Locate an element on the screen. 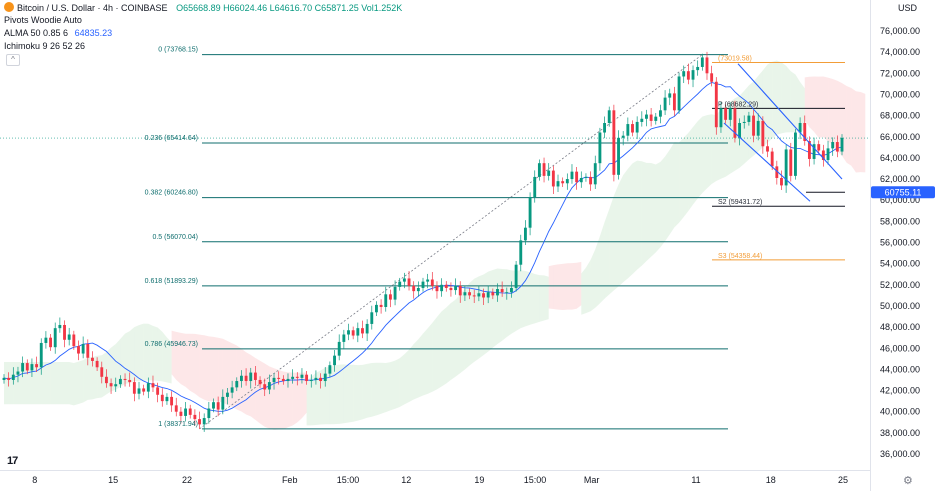 The image size is (937, 491). price-tag-label: 60755.11 is located at coordinates (903, 193).